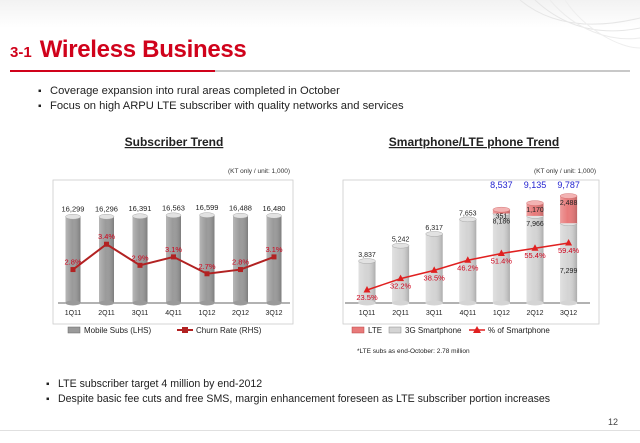 Image resolution: width=640 pixels, height=443 pixels. What do you see at coordinates (519, 330) in the screenshot?
I see `legend-label-pct: % of Smartphone` at bounding box center [519, 330].